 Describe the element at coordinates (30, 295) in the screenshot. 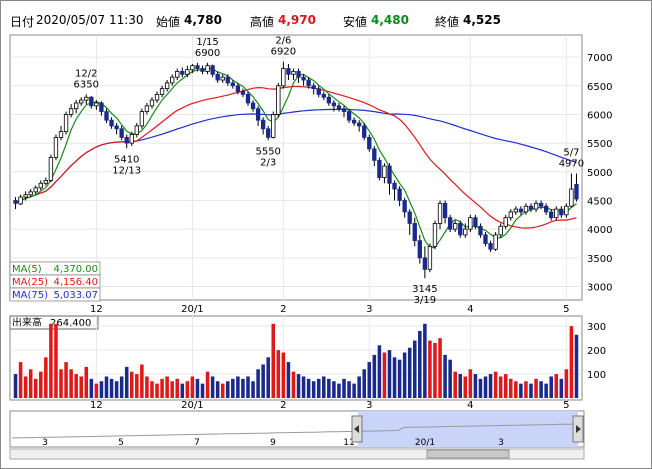

I see `ma-legend-label: MA(75)` at that location.